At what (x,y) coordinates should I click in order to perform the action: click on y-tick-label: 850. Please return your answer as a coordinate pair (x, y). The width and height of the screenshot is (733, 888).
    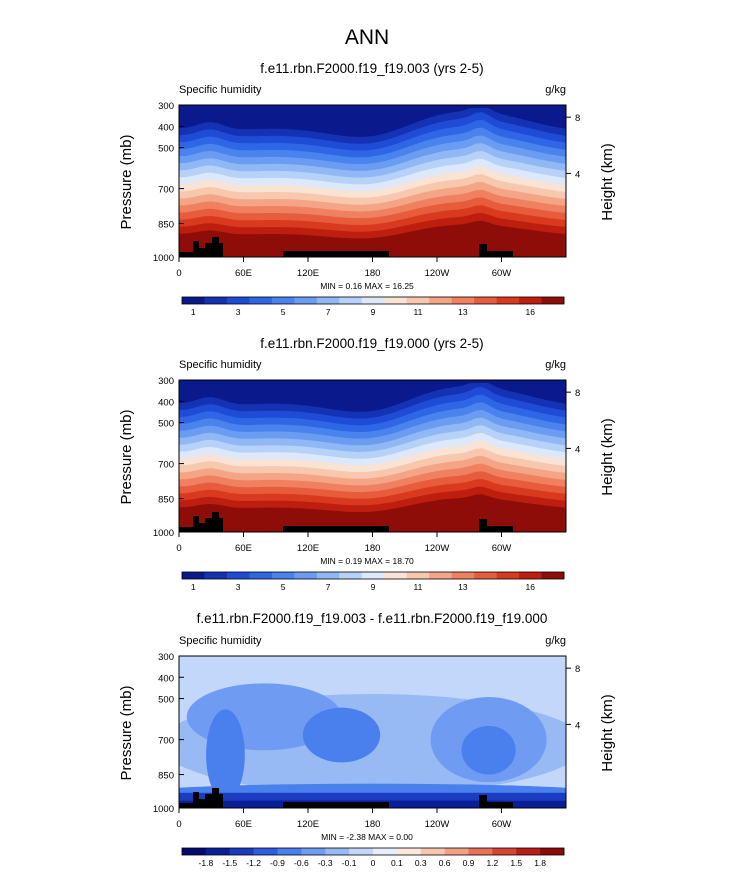
    Looking at the image, I should click on (166, 225).